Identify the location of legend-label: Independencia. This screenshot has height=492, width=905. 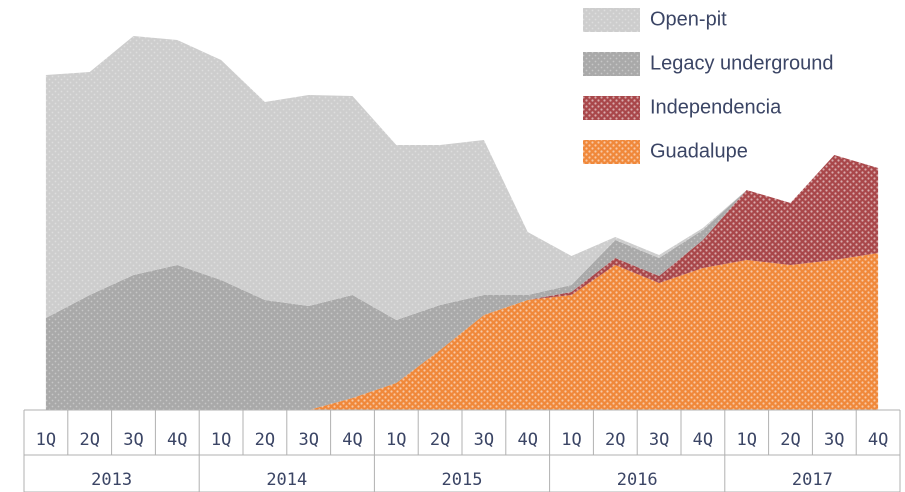
(716, 107).